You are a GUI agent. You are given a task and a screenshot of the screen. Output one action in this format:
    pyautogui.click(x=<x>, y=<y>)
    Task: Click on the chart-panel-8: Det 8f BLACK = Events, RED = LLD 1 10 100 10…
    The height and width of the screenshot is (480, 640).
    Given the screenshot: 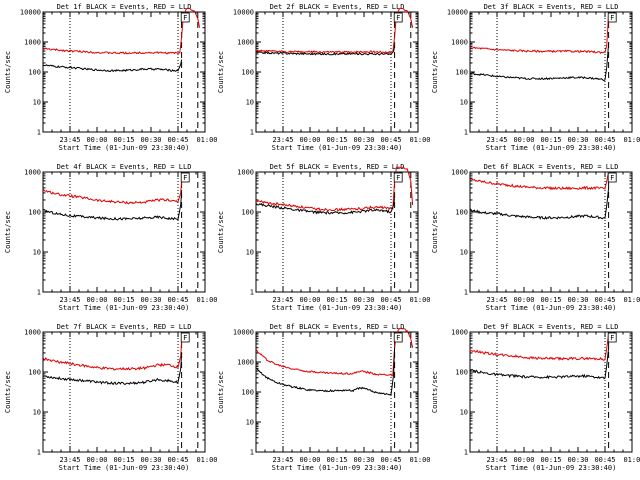 What is the action you would take?
    pyautogui.click(x=324, y=397)
    